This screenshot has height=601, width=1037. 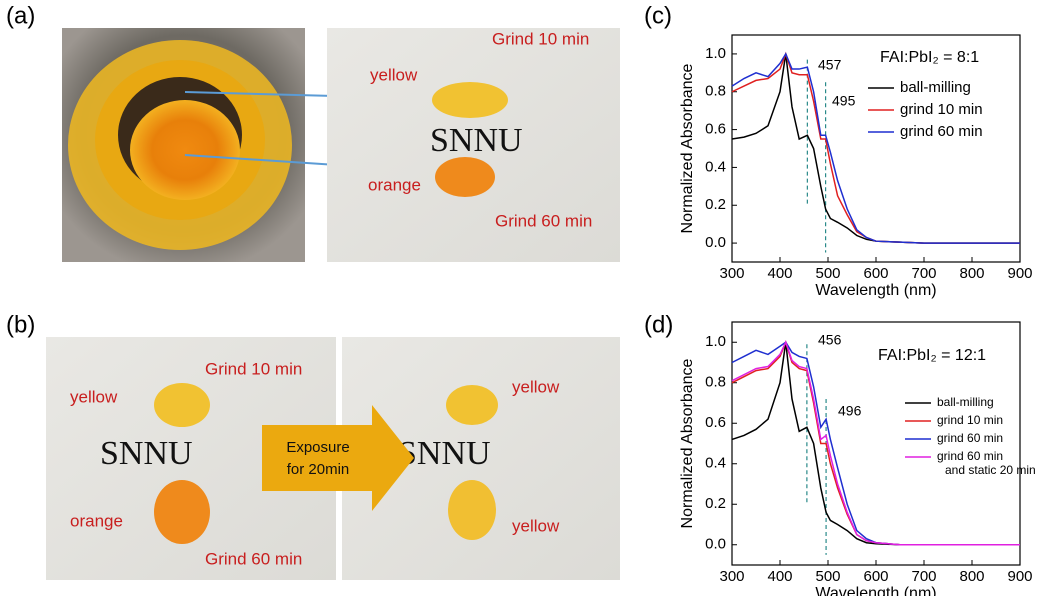 I want to click on legend-label: grind 60 min and static 20 min, so click(x=986, y=463).